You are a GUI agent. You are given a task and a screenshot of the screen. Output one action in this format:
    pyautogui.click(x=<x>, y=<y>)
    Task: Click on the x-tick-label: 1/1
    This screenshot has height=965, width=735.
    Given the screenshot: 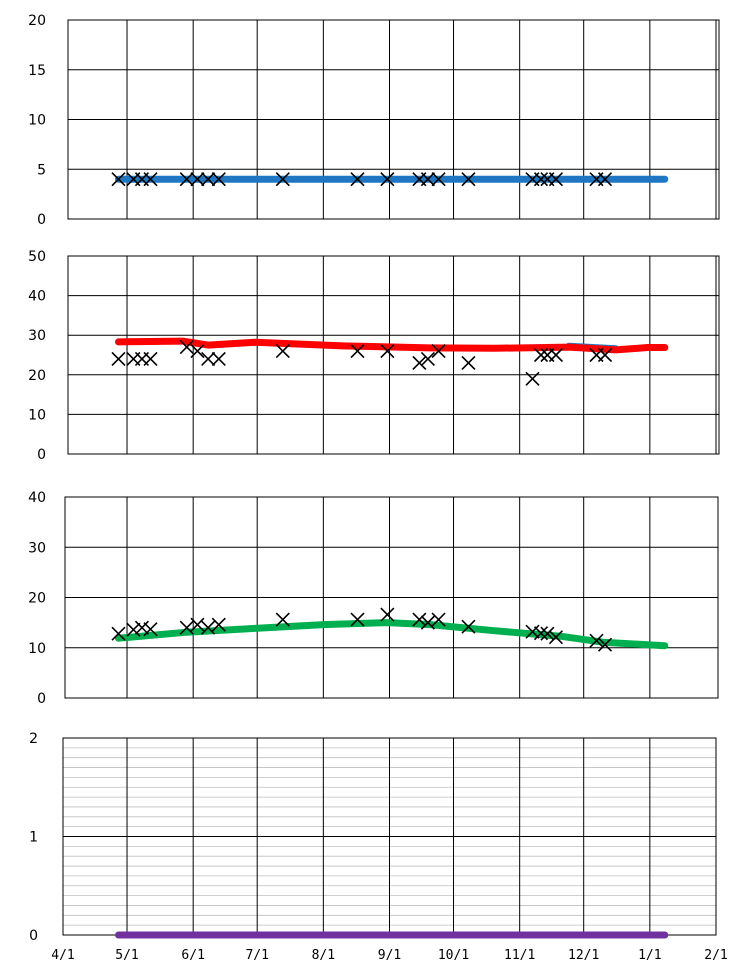 What is the action you would take?
    pyautogui.click(x=649, y=955)
    